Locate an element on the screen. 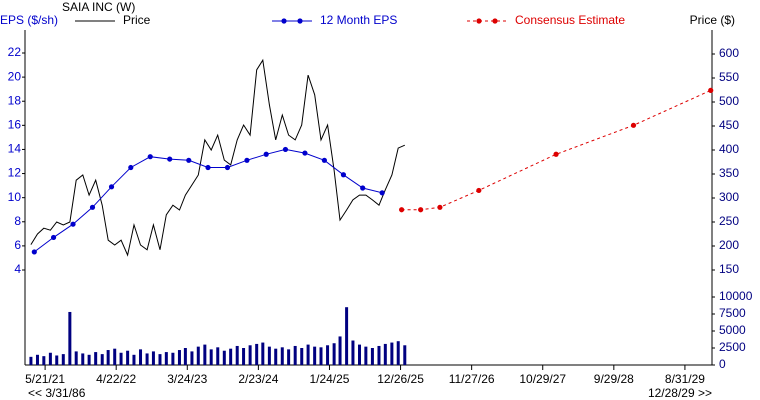  y-tick-label: 18 is located at coordinates (15, 100).